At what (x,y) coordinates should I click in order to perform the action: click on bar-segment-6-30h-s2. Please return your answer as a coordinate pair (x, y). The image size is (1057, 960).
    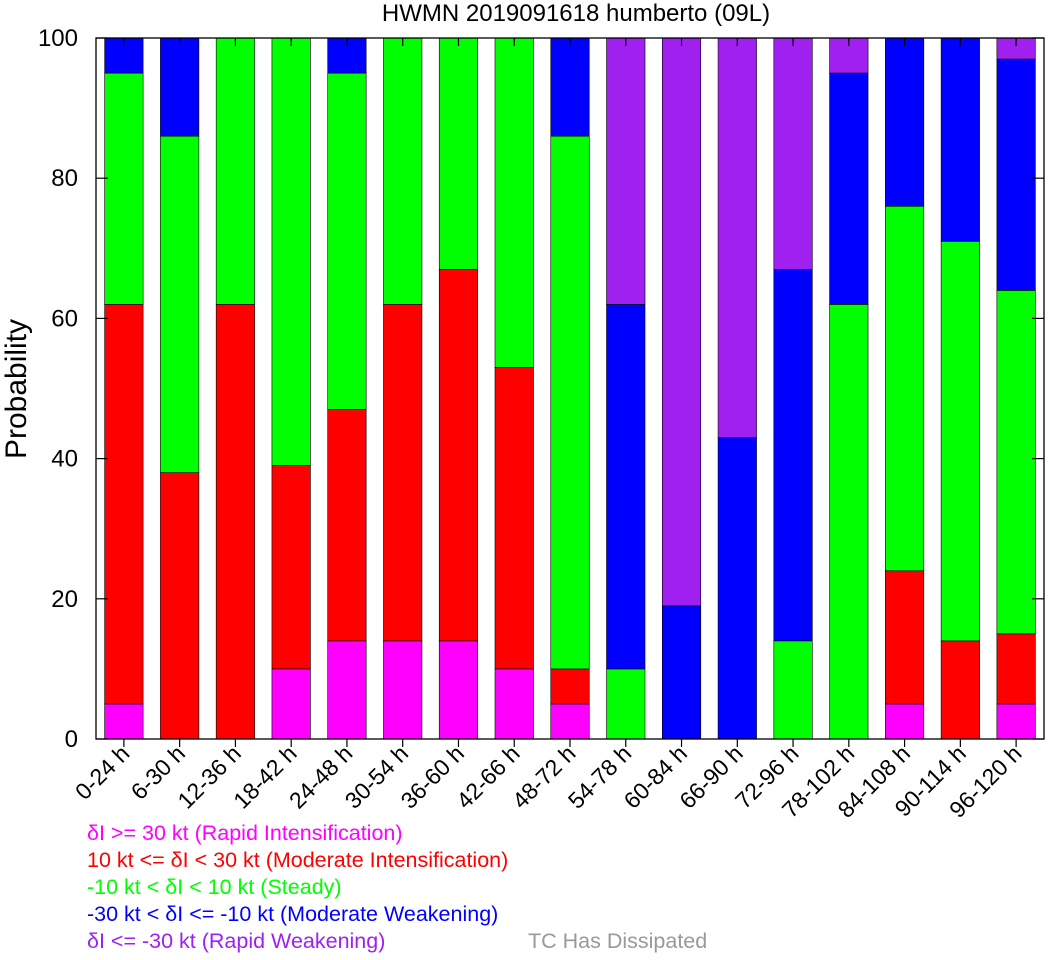
    Looking at the image, I should click on (180, 304).